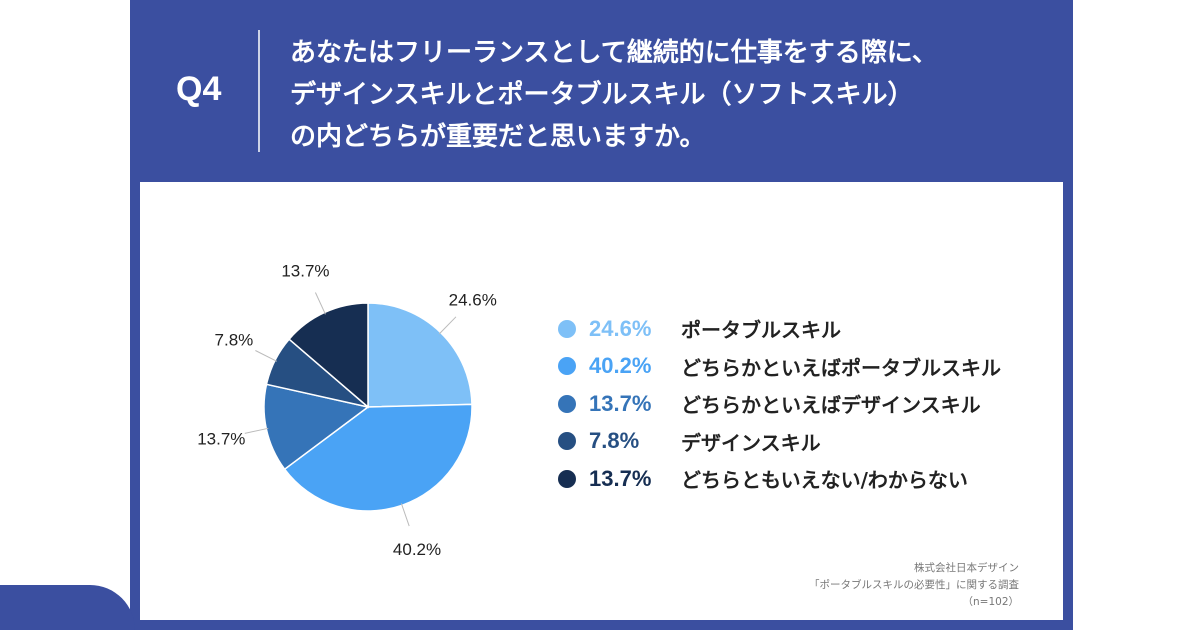 The height and width of the screenshot is (630, 1200). I want to click on source-note: 株式会社日本デザイン 「ポータブルスキルの必要性」に関する調査 （n=102）, so click(869, 585).